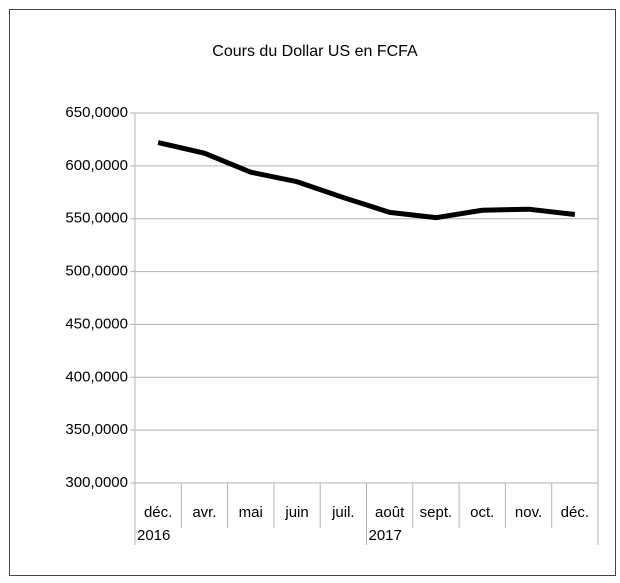 This screenshot has width=620, height=583. I want to click on x-tick-label: oct., so click(482, 512).